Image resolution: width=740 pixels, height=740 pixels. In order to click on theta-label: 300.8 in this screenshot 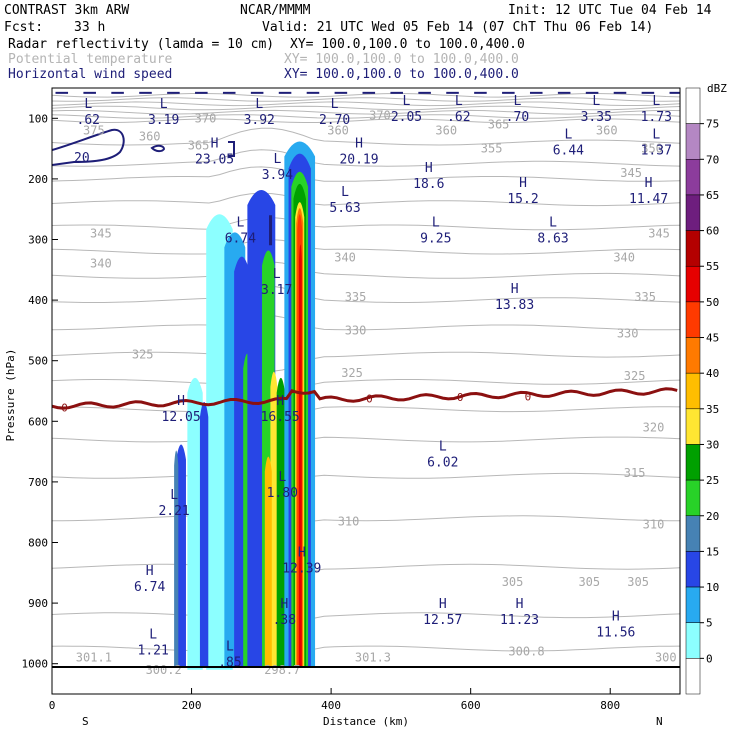, I will do `click(526, 652)`.